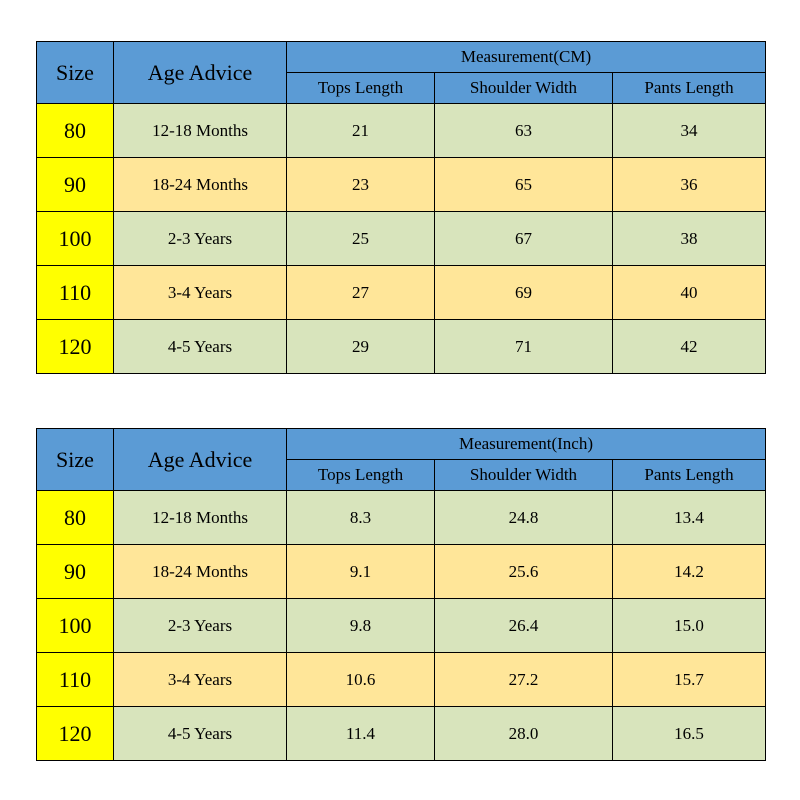 Image resolution: width=800 pixels, height=800 pixels. I want to click on cell: 42, so click(689, 346).